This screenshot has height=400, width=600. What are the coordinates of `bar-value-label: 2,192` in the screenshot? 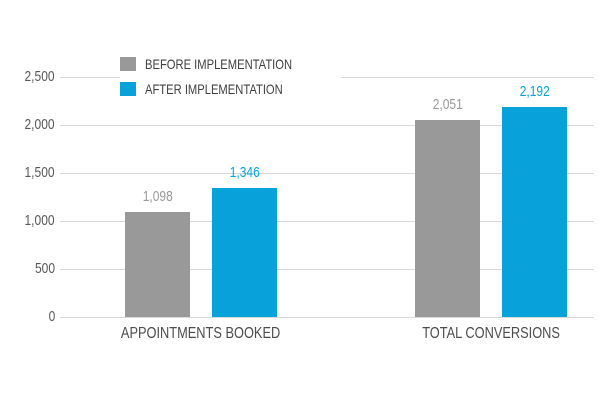 It's located at (534, 91).